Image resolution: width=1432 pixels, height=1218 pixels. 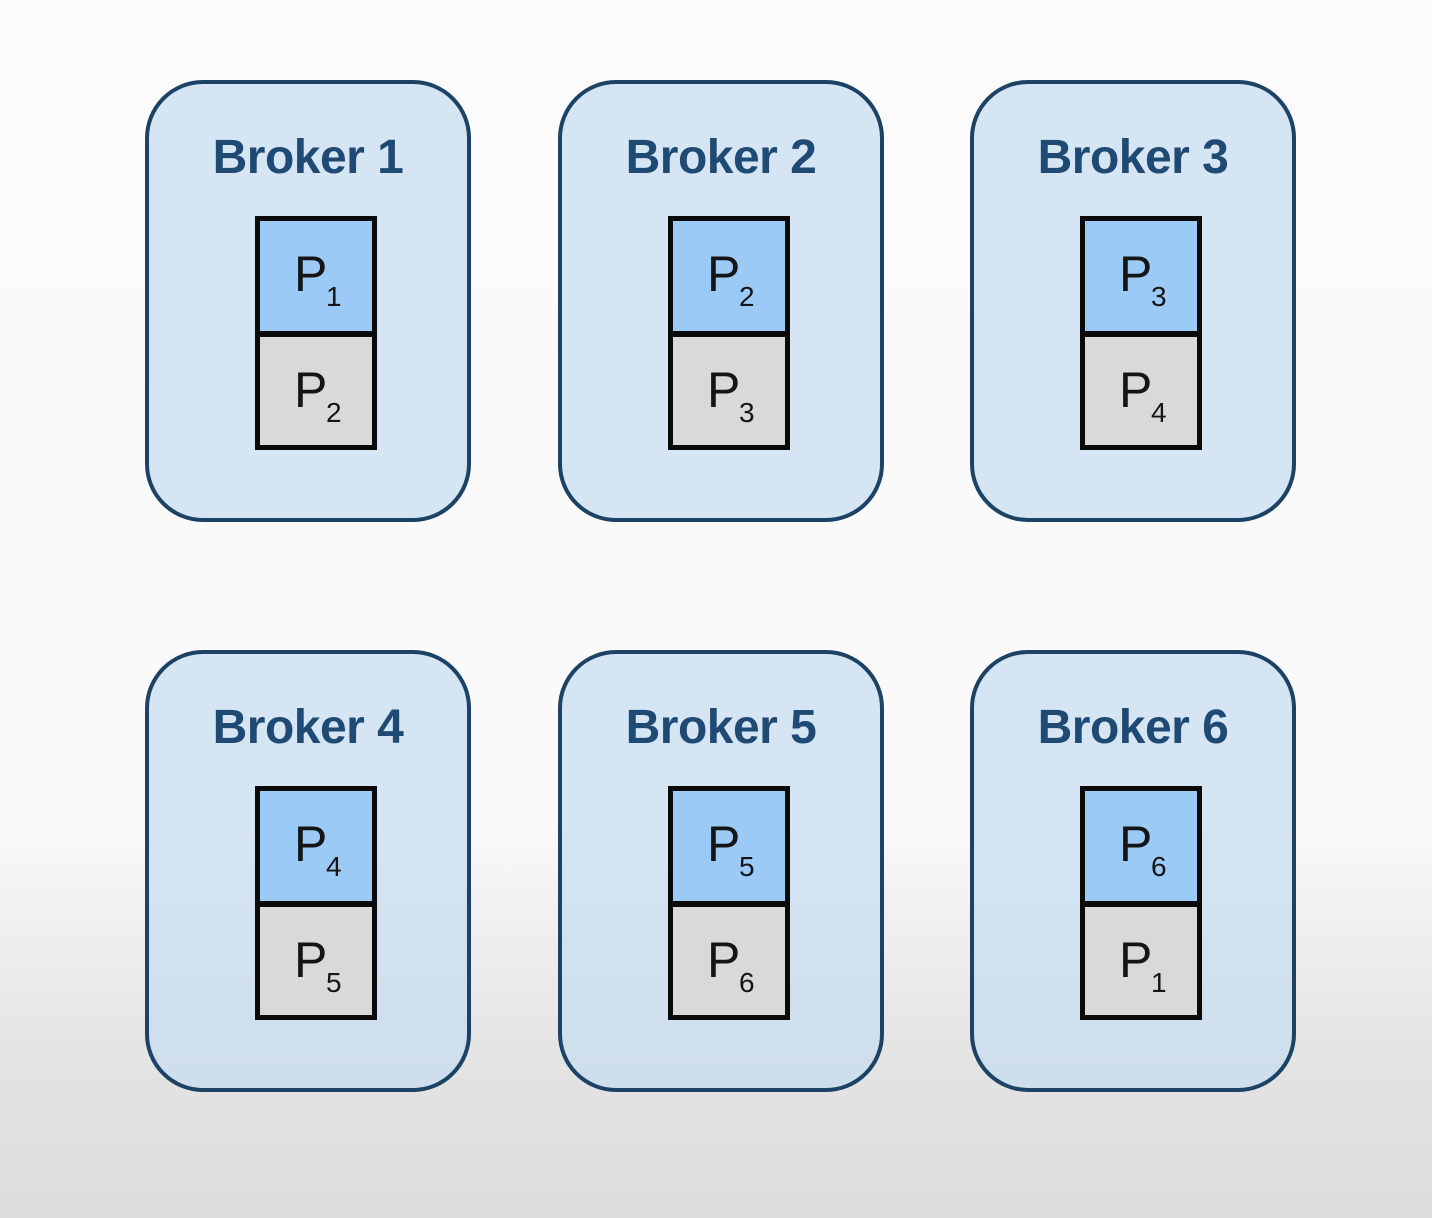 What do you see at coordinates (729, 903) in the screenshot?
I see `broker-5-partition-stack: P 5 P 6` at bounding box center [729, 903].